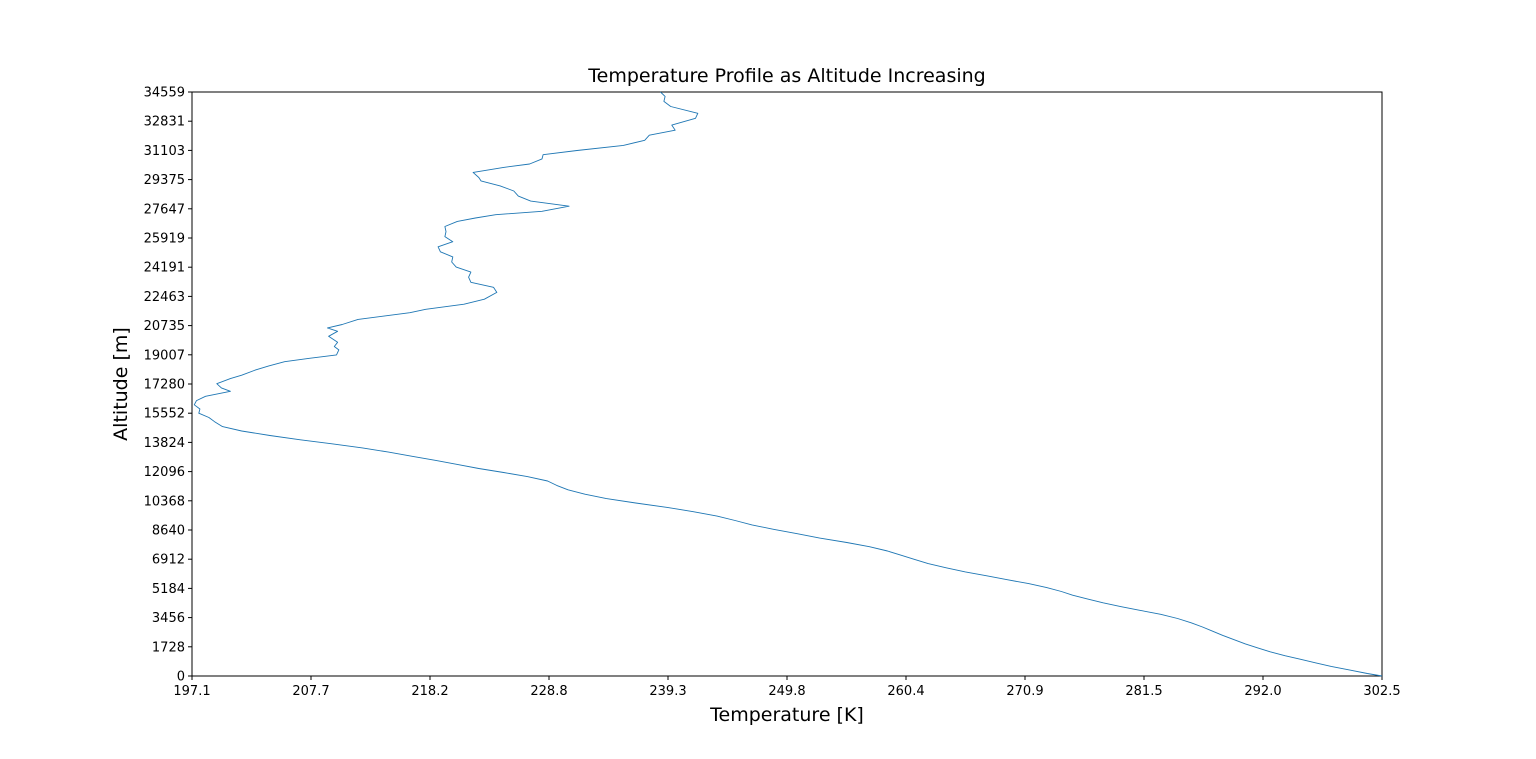 The width and height of the screenshot is (1536, 759). I want to click on y-tick-label: 22463, so click(164, 297).